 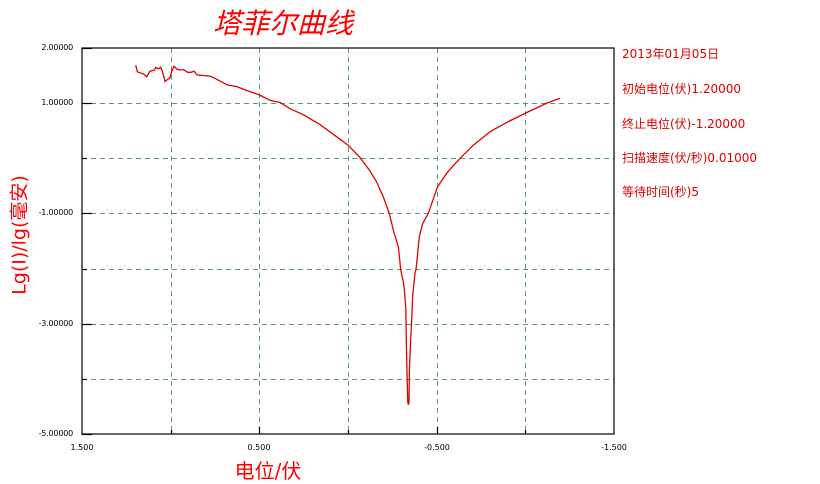 What do you see at coordinates (56, 433) in the screenshot?
I see `y-tick-label: -5.00000` at bounding box center [56, 433].